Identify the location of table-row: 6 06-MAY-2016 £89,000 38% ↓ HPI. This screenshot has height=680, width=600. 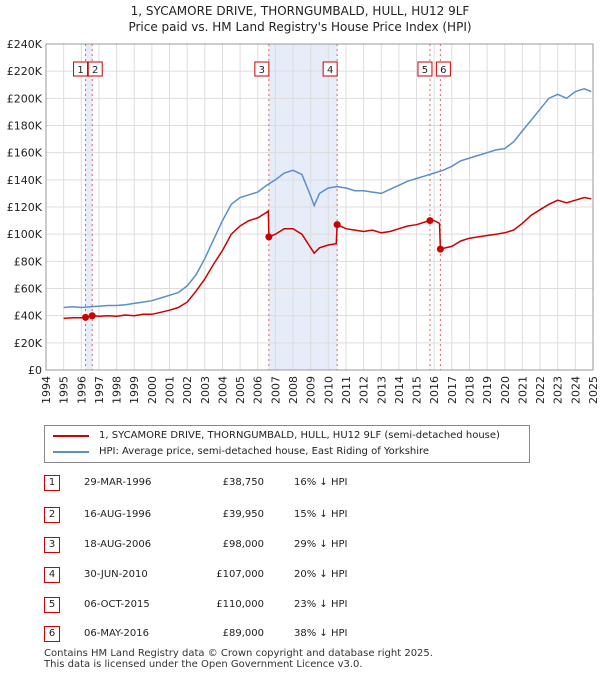
(304, 634).